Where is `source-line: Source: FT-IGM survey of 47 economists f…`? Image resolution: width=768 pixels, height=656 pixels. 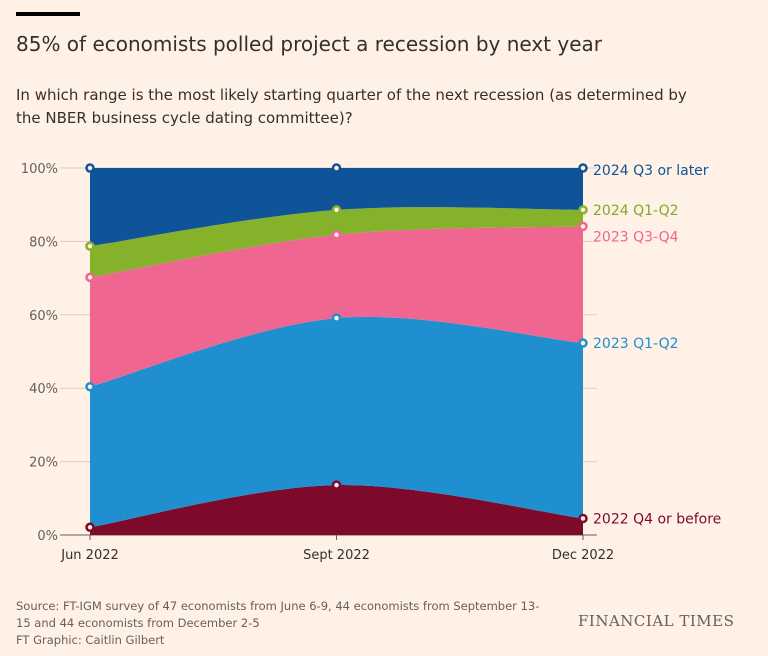 source-line: Source: FT-IGM survey of 47 economists f… is located at coordinates (278, 606).